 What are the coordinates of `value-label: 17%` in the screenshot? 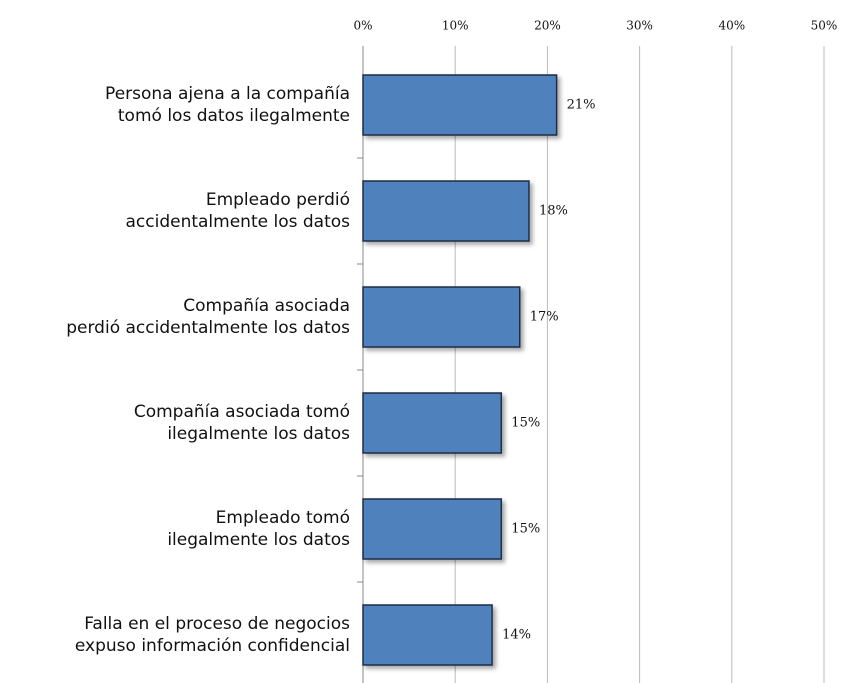 It's located at (544, 317).